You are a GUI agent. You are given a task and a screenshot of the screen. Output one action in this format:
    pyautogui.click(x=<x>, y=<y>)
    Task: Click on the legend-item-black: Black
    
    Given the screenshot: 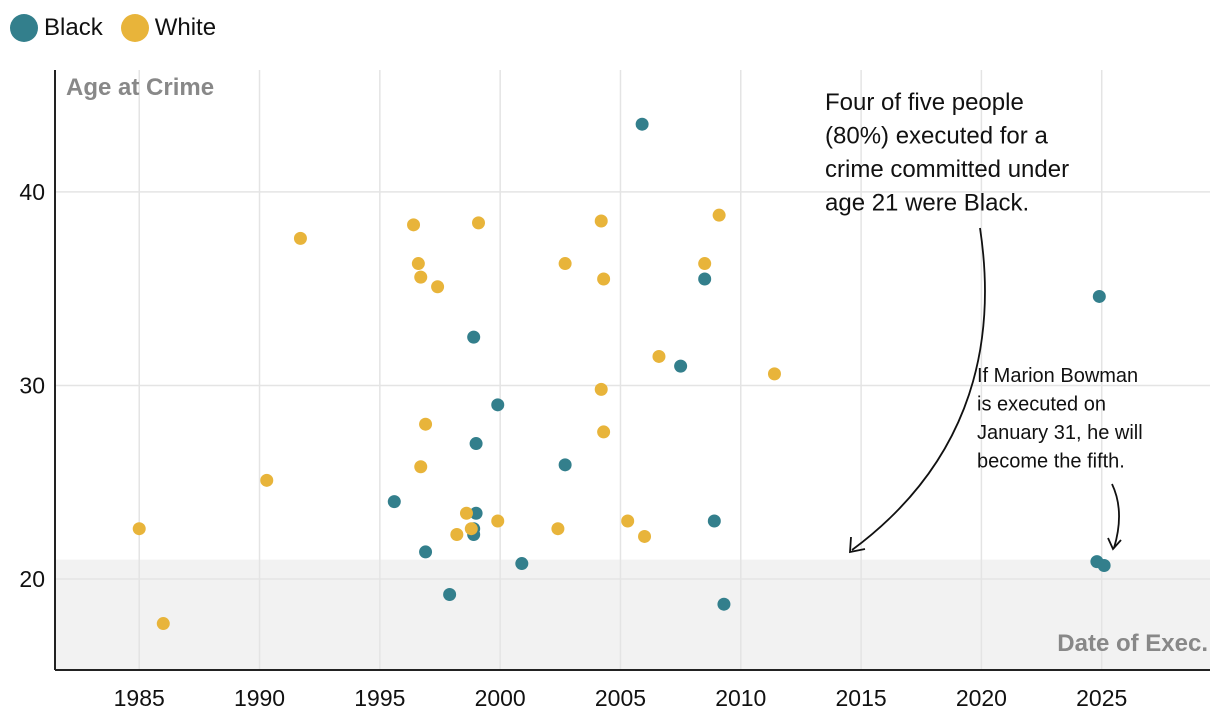 What is the action you would take?
    pyautogui.click(x=56, y=28)
    